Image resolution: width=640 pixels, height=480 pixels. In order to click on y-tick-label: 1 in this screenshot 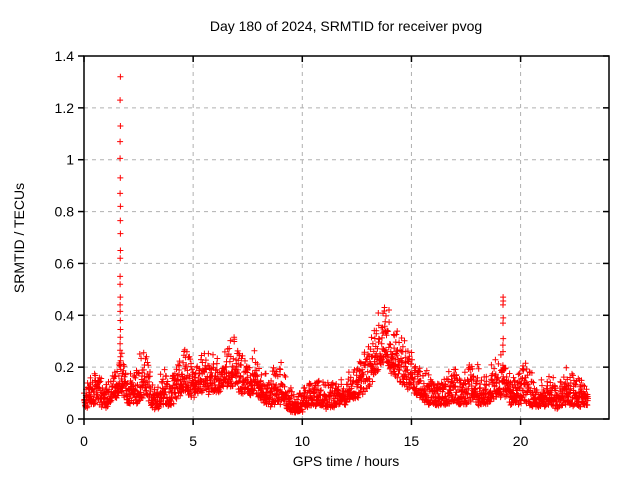, I will do `click(70, 160)`.